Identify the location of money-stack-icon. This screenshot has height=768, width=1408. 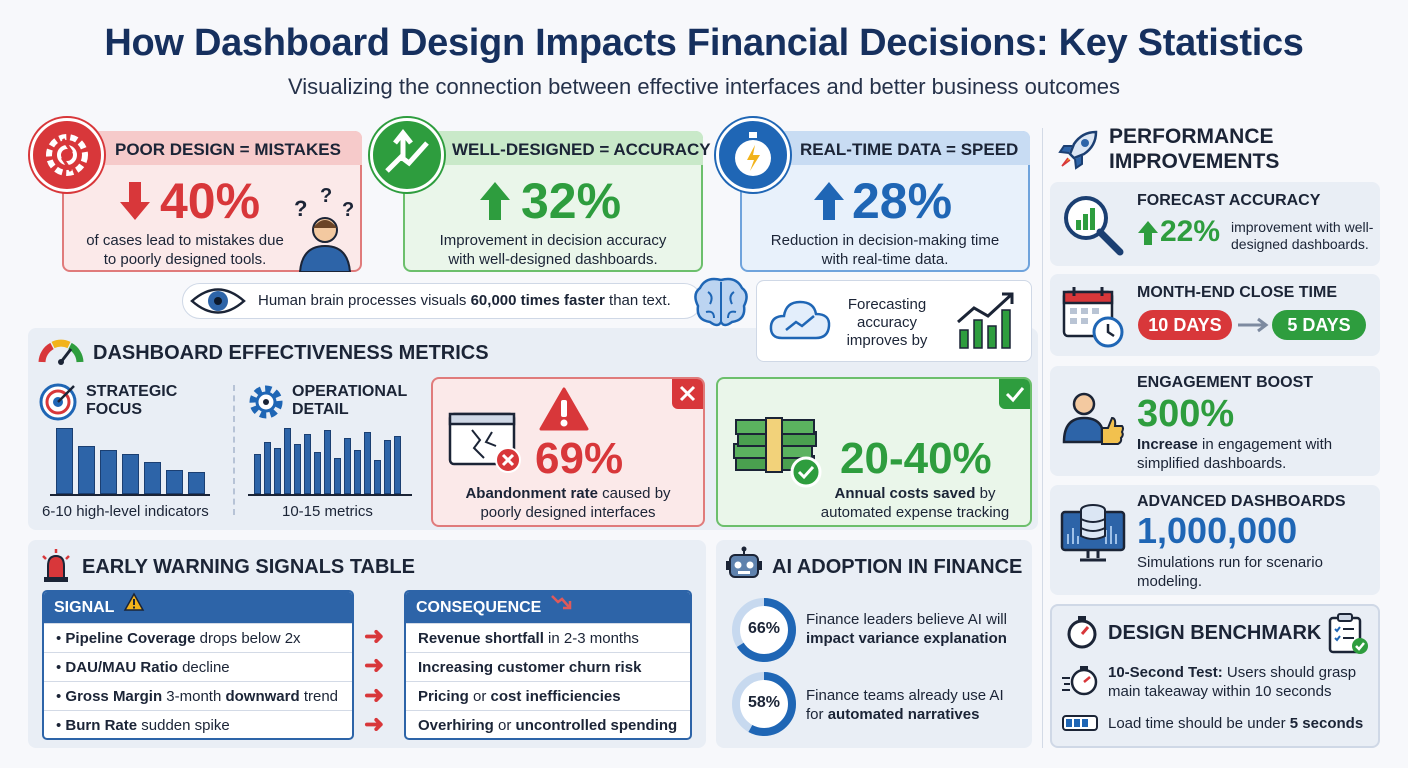
(778, 451).